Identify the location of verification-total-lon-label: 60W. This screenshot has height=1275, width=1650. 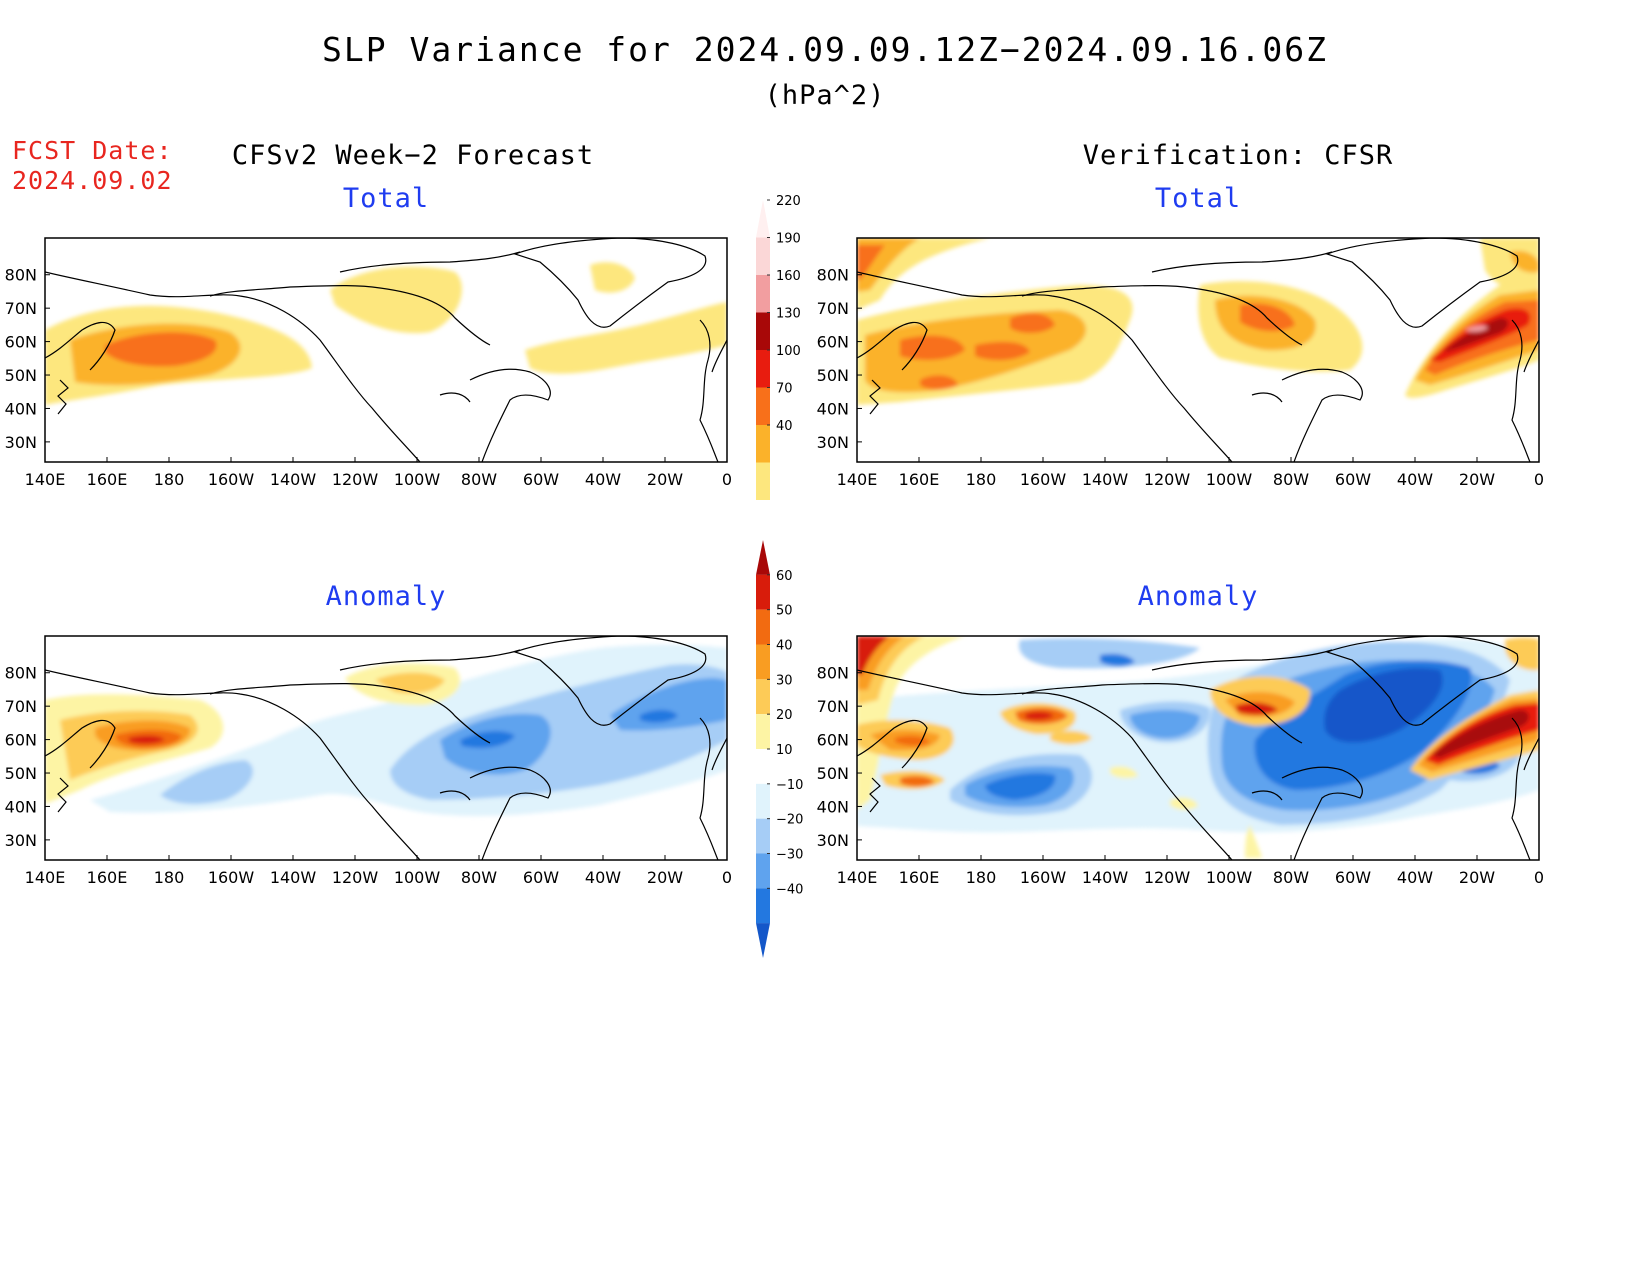
(1353, 479).